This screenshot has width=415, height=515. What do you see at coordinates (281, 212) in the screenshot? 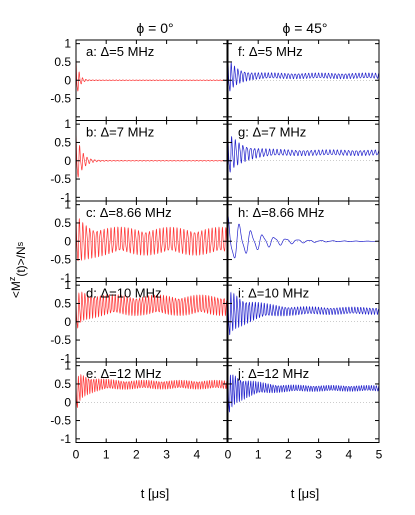
I see `panel-label: h: Δ=8.66 MHz` at bounding box center [281, 212].